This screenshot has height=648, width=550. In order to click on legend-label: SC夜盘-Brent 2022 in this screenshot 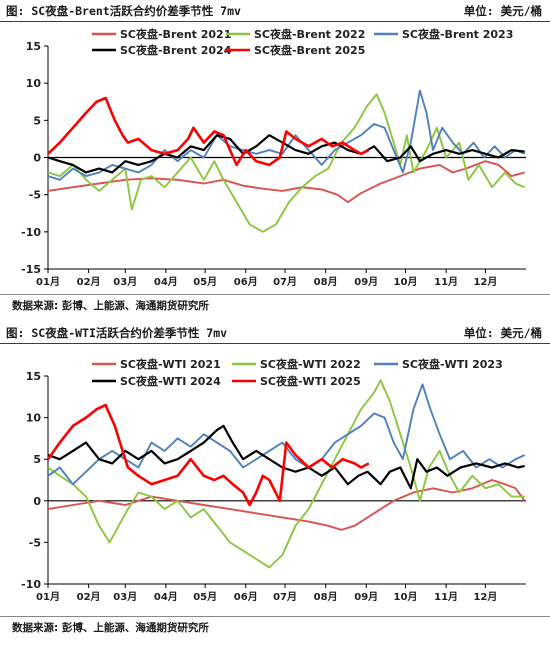, I will do `click(309, 34)`.